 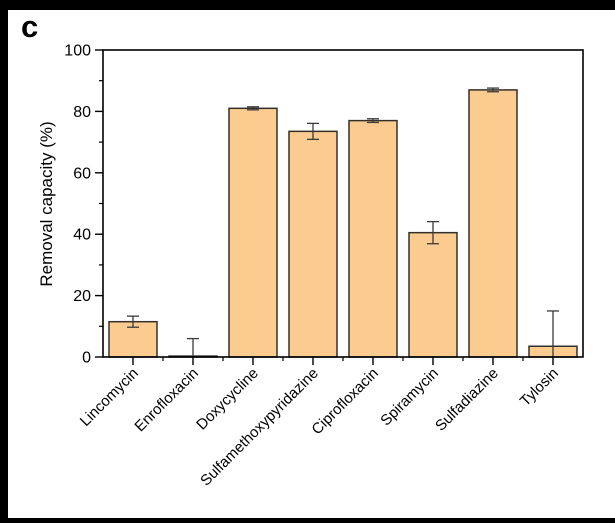 What do you see at coordinates (4, 261) in the screenshot?
I see `image-border-left` at bounding box center [4, 261].